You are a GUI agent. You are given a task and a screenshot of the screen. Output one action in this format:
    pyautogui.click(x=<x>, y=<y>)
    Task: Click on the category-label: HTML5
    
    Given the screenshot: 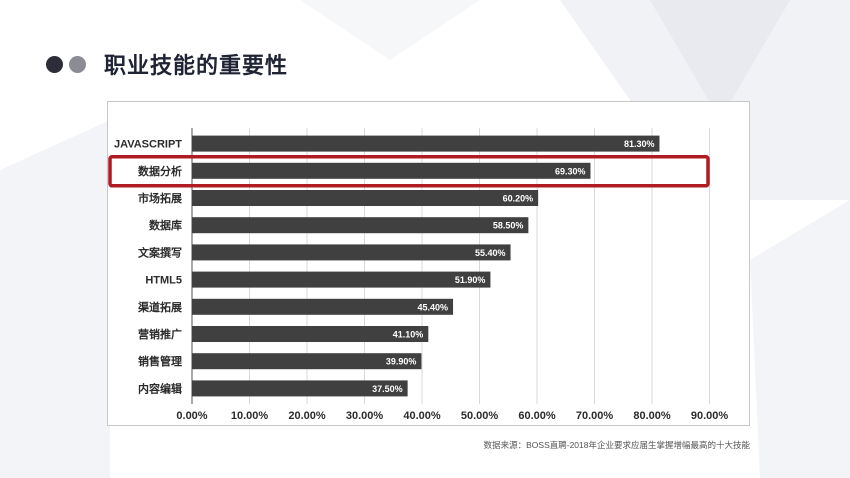 What is the action you would take?
    pyautogui.click(x=163, y=281)
    